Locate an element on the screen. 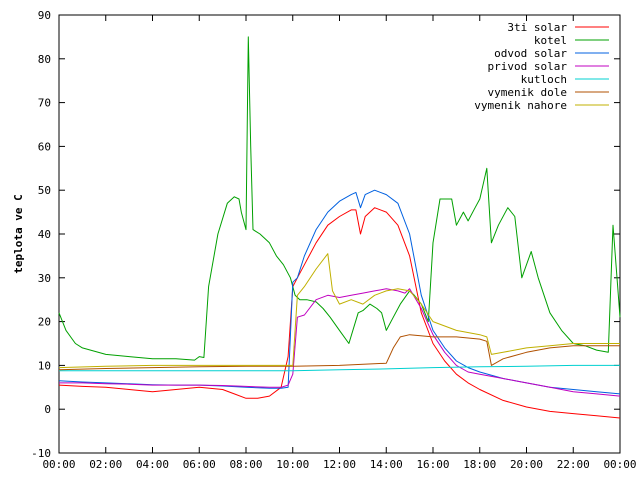 The width and height of the screenshot is (640, 480). legend-label: vymenik dole is located at coordinates (527, 92).